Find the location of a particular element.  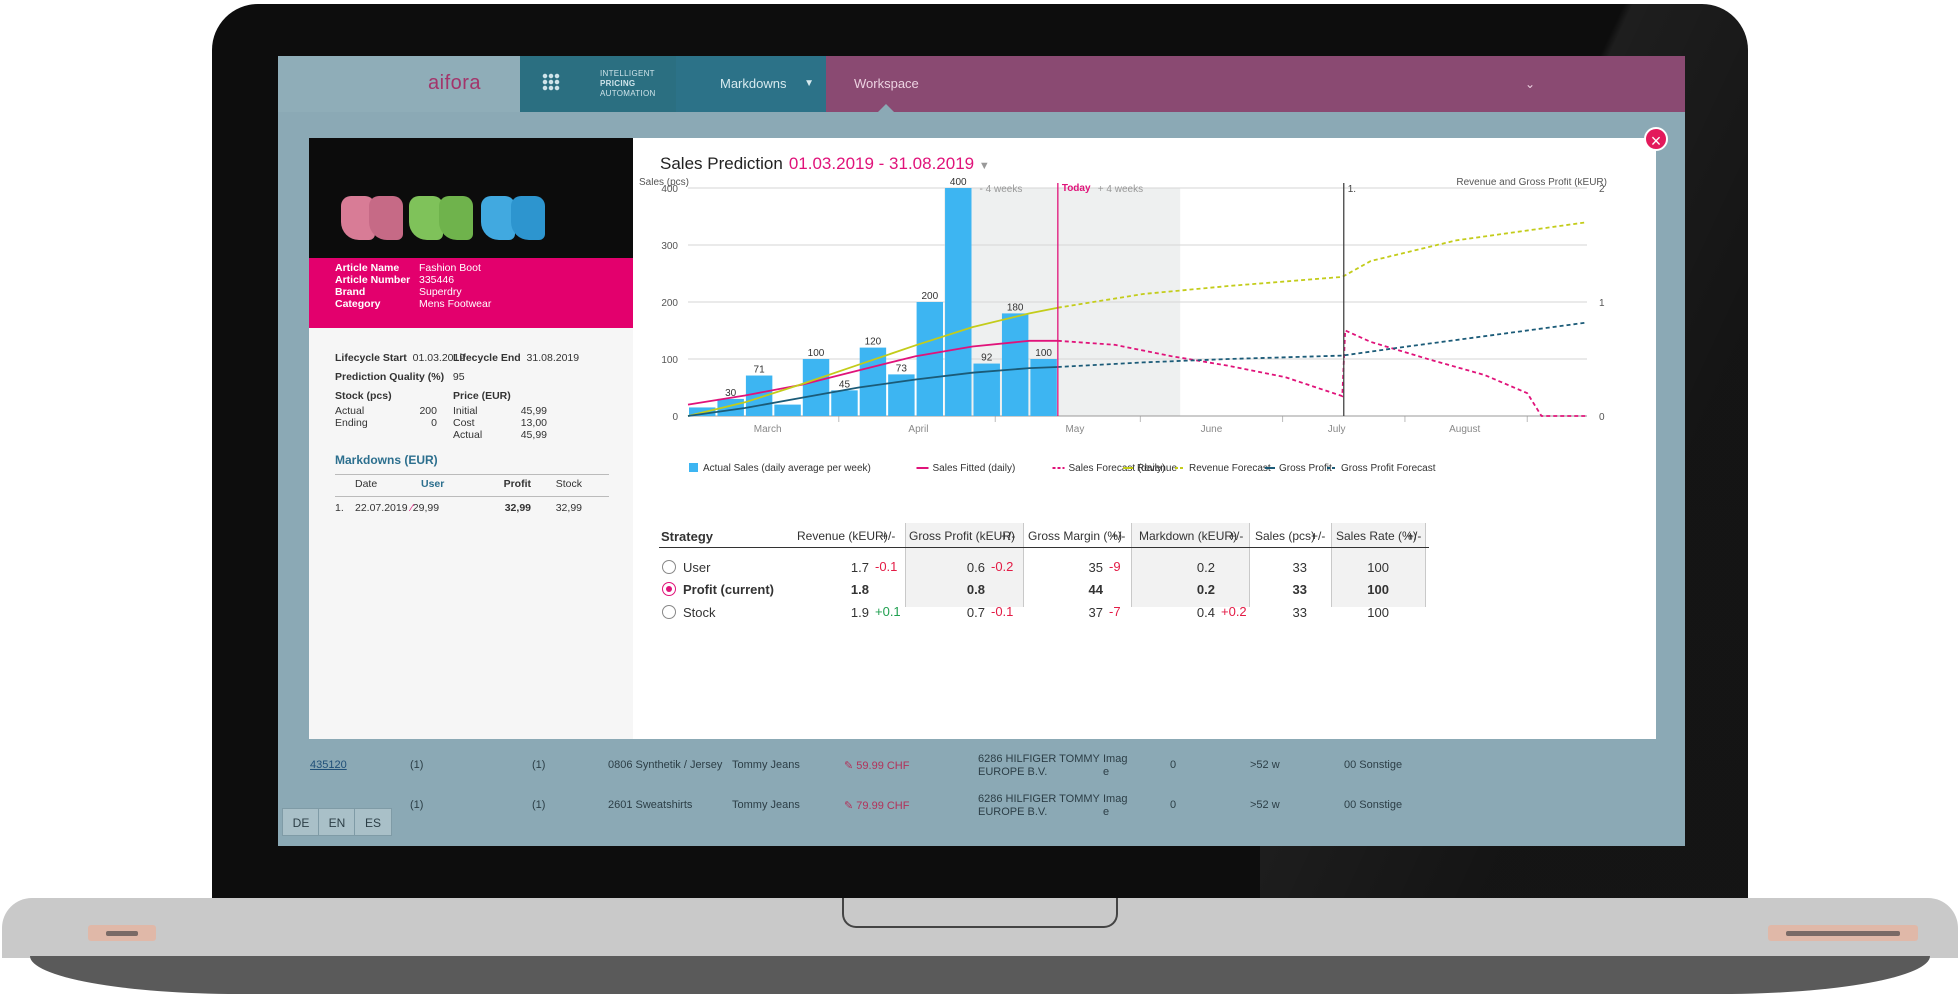

y-tick-left: 200 is located at coordinates (669, 303).